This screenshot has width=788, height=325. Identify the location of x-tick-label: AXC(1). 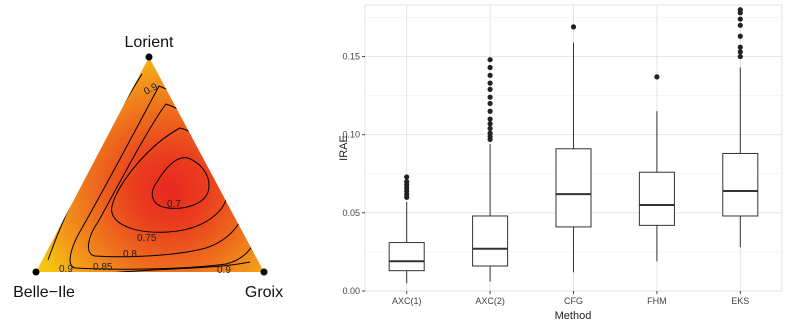
(407, 301).